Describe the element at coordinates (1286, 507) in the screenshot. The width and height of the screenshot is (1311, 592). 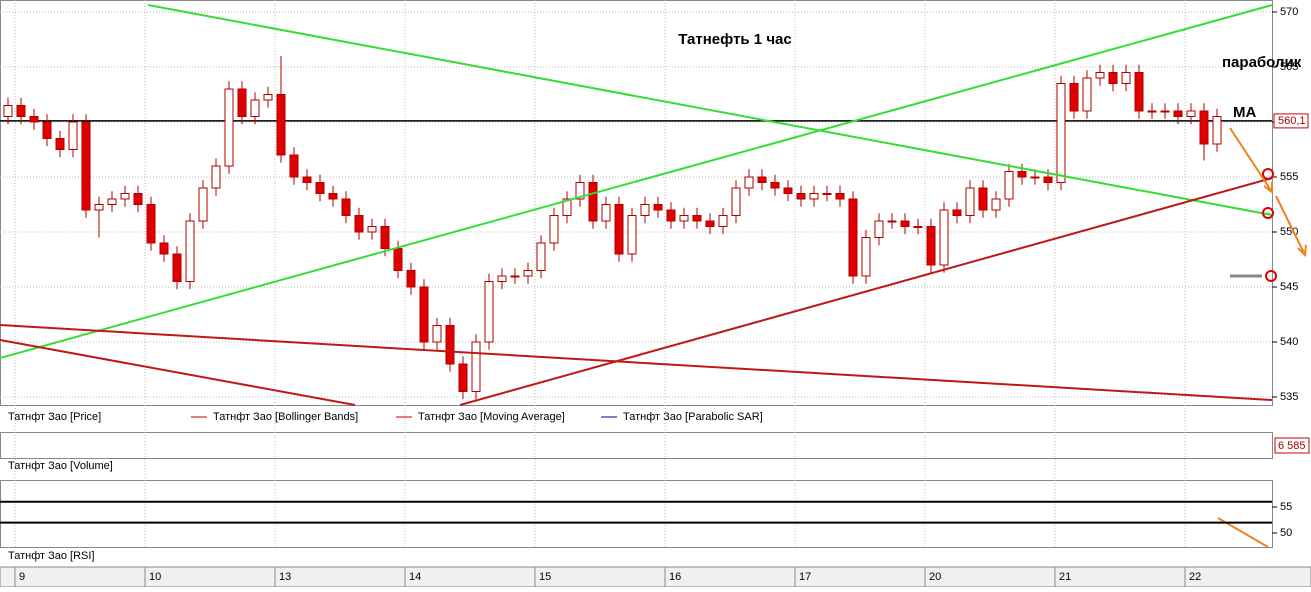
I see `y-tick-label: 55` at that location.